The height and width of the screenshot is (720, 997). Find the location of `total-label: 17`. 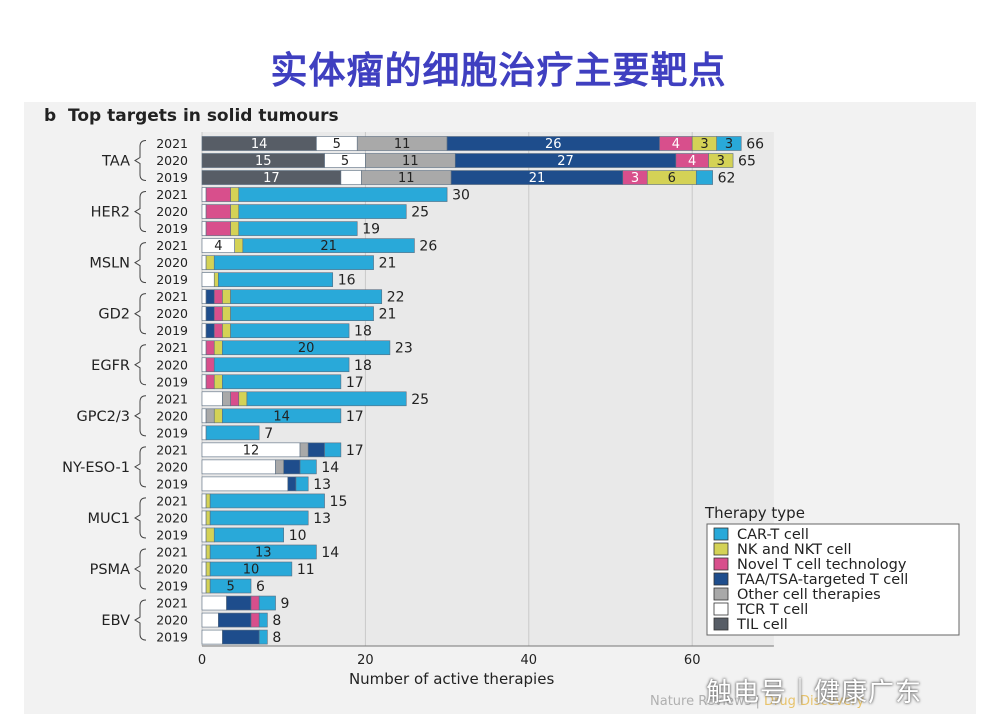

total-label: 17 is located at coordinates (355, 451).